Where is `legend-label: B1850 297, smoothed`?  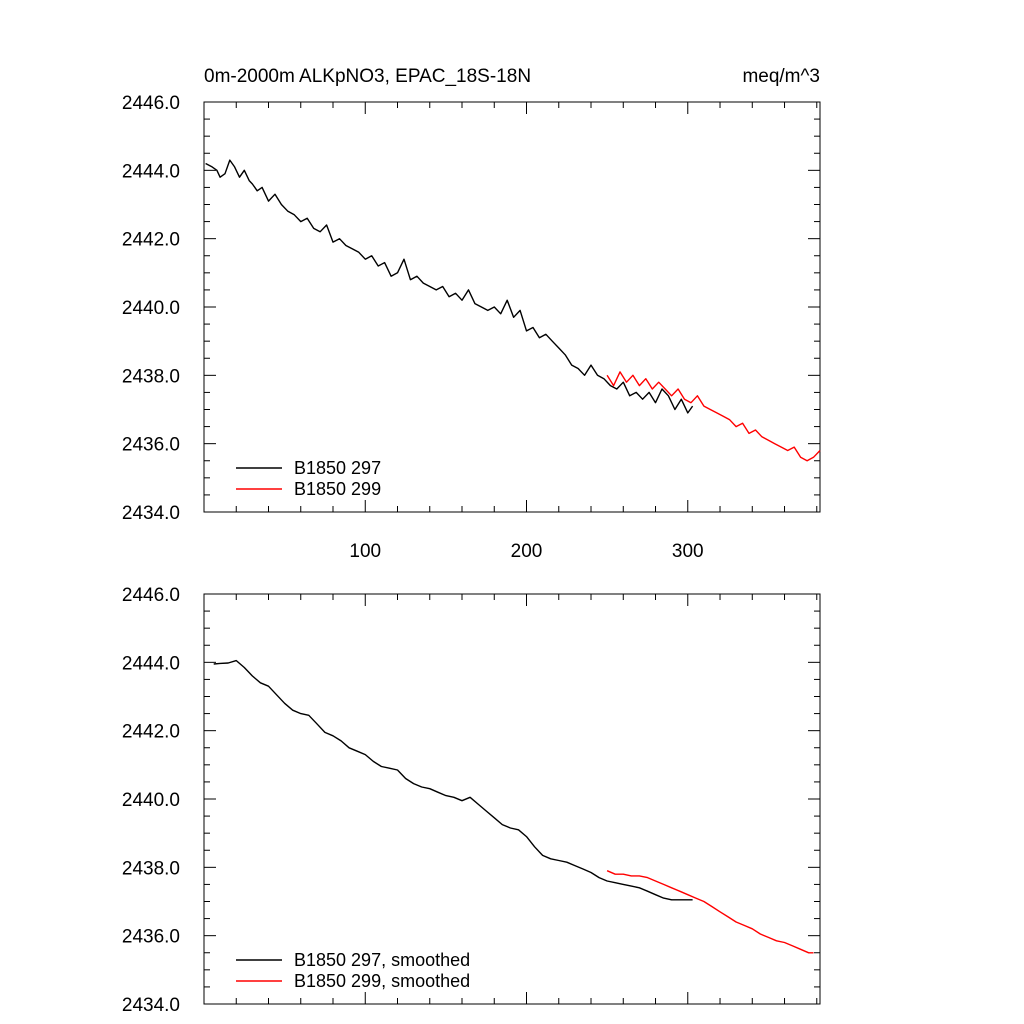 legend-label: B1850 297, smoothed is located at coordinates (382, 960).